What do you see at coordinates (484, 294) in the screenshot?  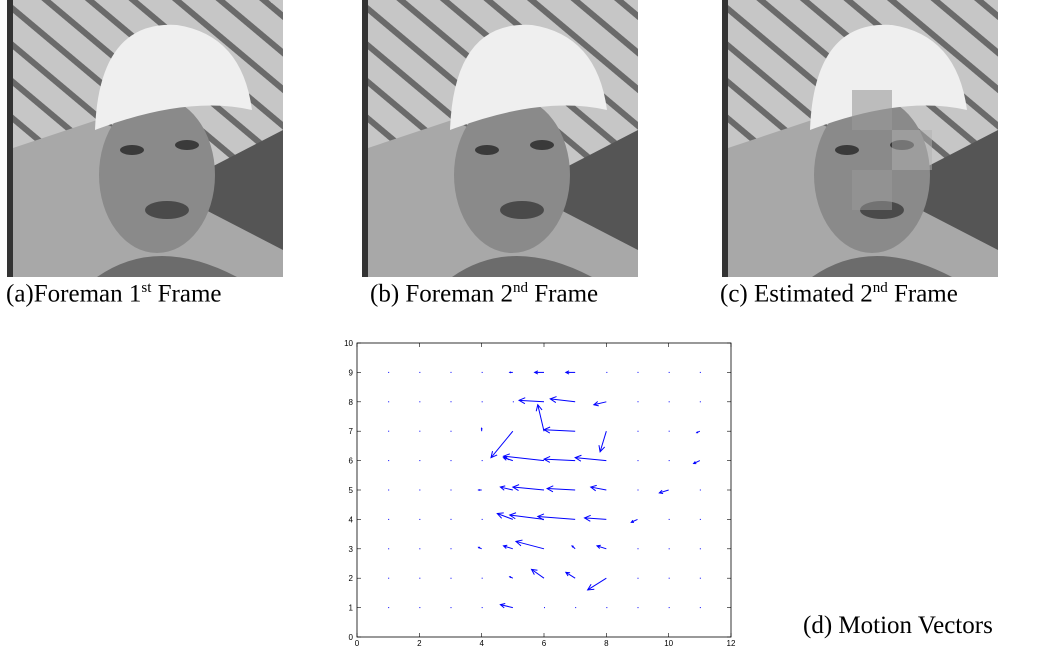 I see `caption: (b) Foreman 2nd Frame` at bounding box center [484, 294].